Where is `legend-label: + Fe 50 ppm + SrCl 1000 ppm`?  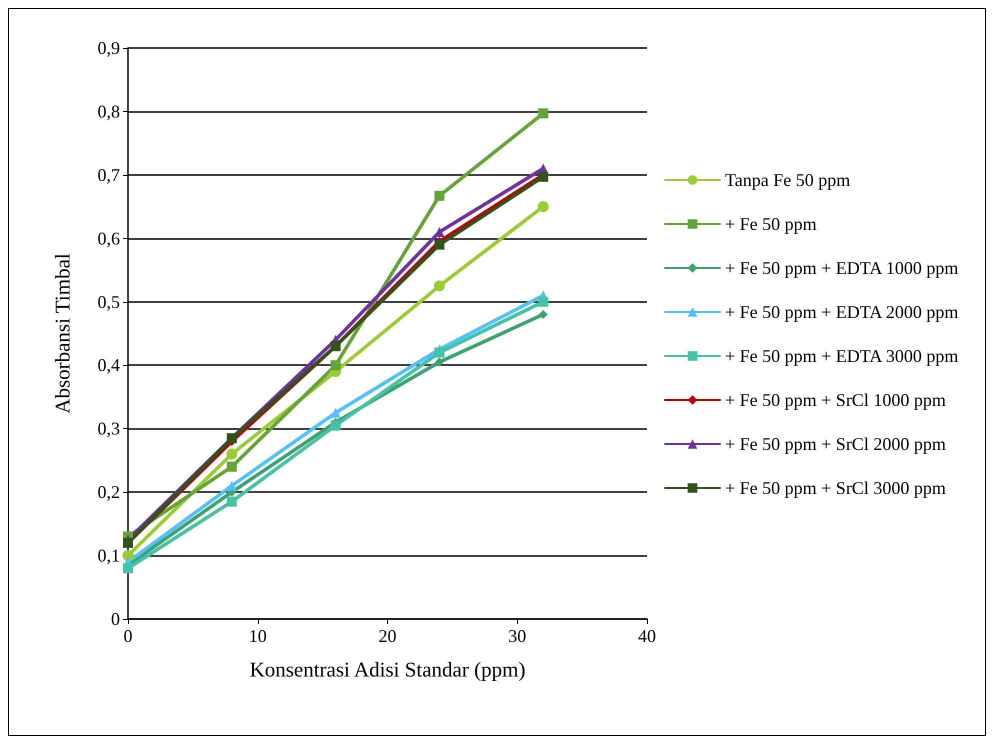 legend-label: + Fe 50 ppm + SrCl 1000 ppm is located at coordinates (835, 400).